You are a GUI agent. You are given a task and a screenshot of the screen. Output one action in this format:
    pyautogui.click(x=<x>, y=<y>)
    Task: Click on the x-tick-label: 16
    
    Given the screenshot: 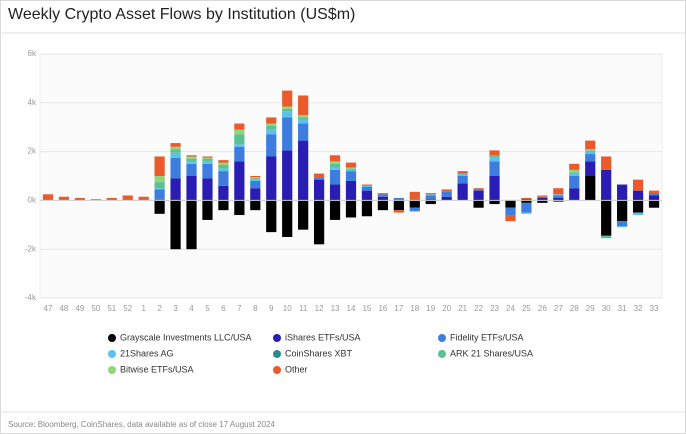 What is the action you would take?
    pyautogui.click(x=382, y=308)
    